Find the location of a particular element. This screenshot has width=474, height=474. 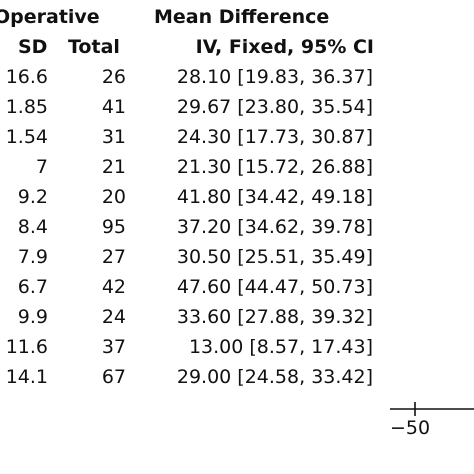

mean-difference-value: 41.80 [34.42, 49.18] is located at coordinates (274, 197).